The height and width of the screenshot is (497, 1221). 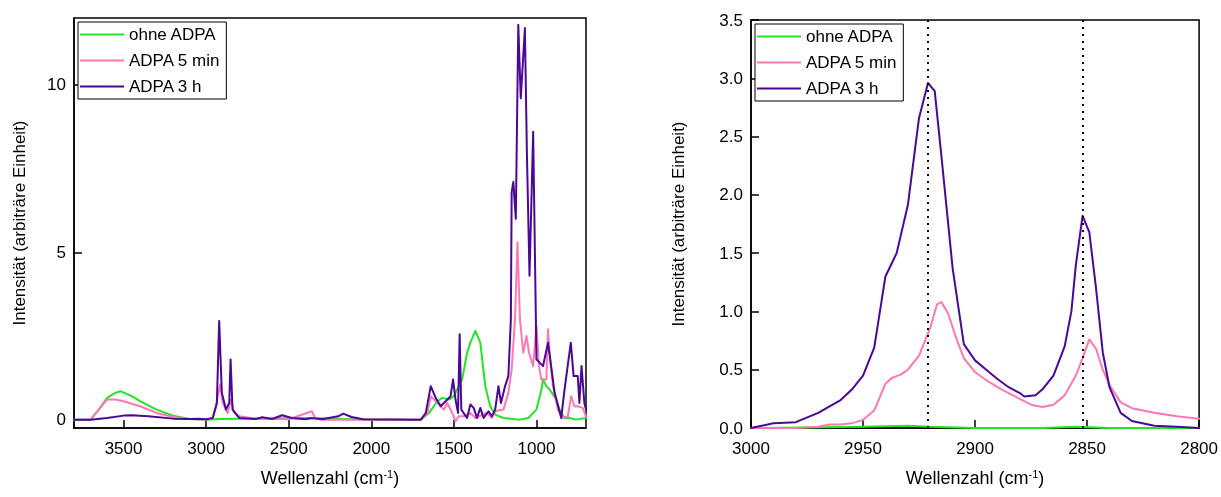 What do you see at coordinates (975, 448) in the screenshot?
I see `x-tick-label: 2900` at bounding box center [975, 448].